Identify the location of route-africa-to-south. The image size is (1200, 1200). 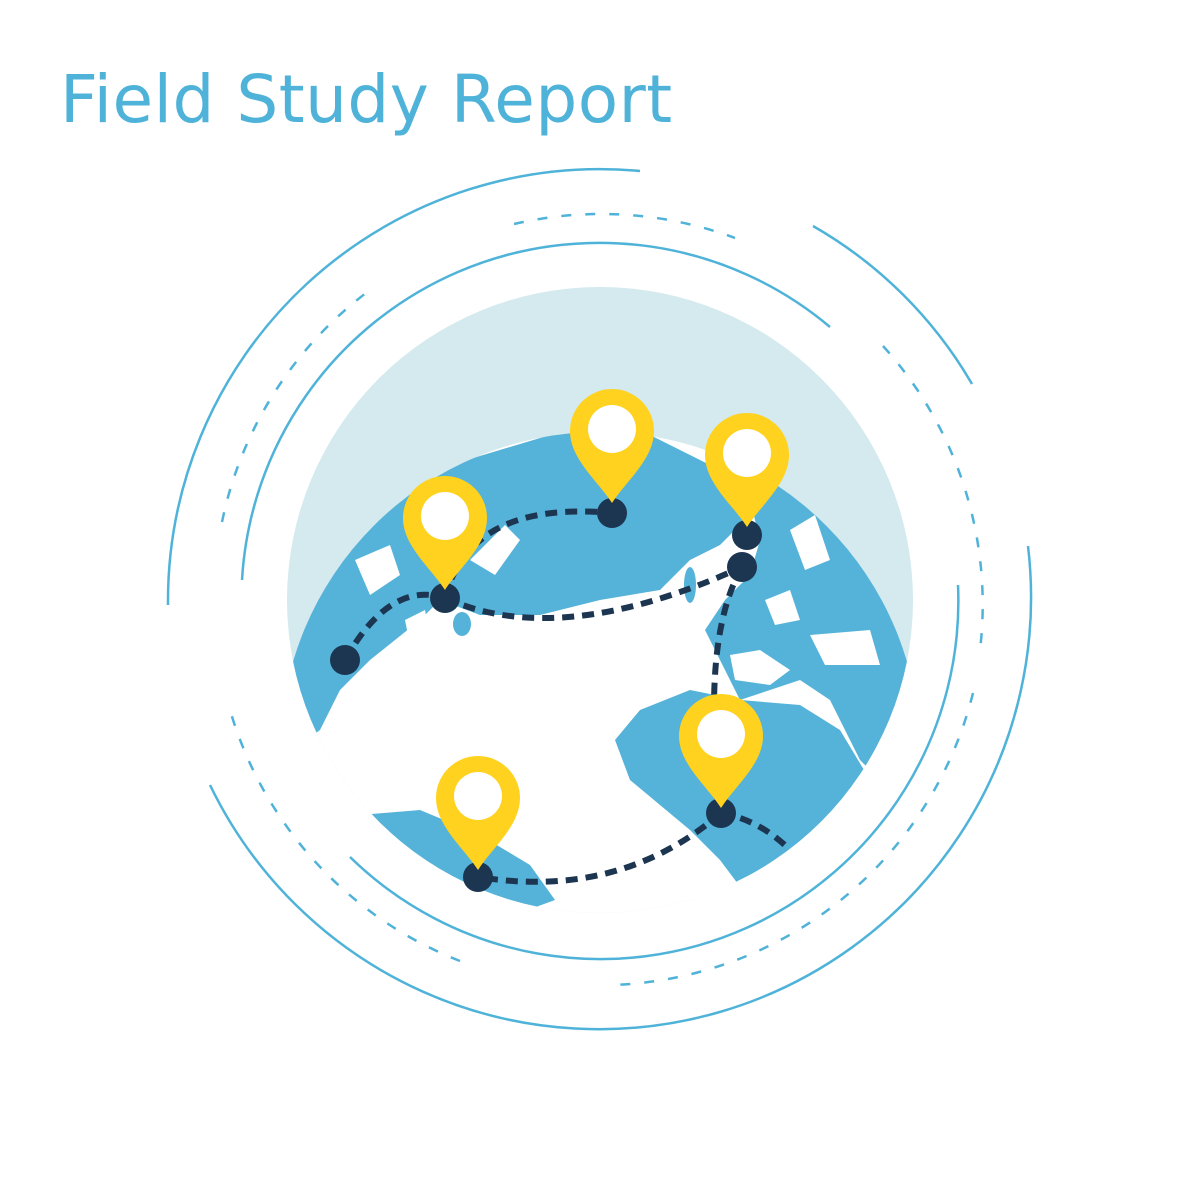
(600, 847).